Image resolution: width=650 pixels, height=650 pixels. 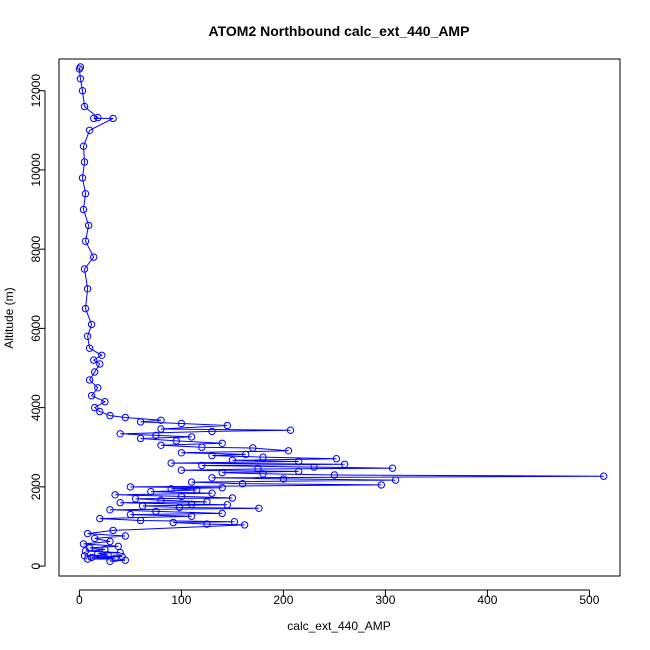 What do you see at coordinates (9, 317) in the screenshot?
I see `y-axis-label: Altitude (m)` at bounding box center [9, 317].